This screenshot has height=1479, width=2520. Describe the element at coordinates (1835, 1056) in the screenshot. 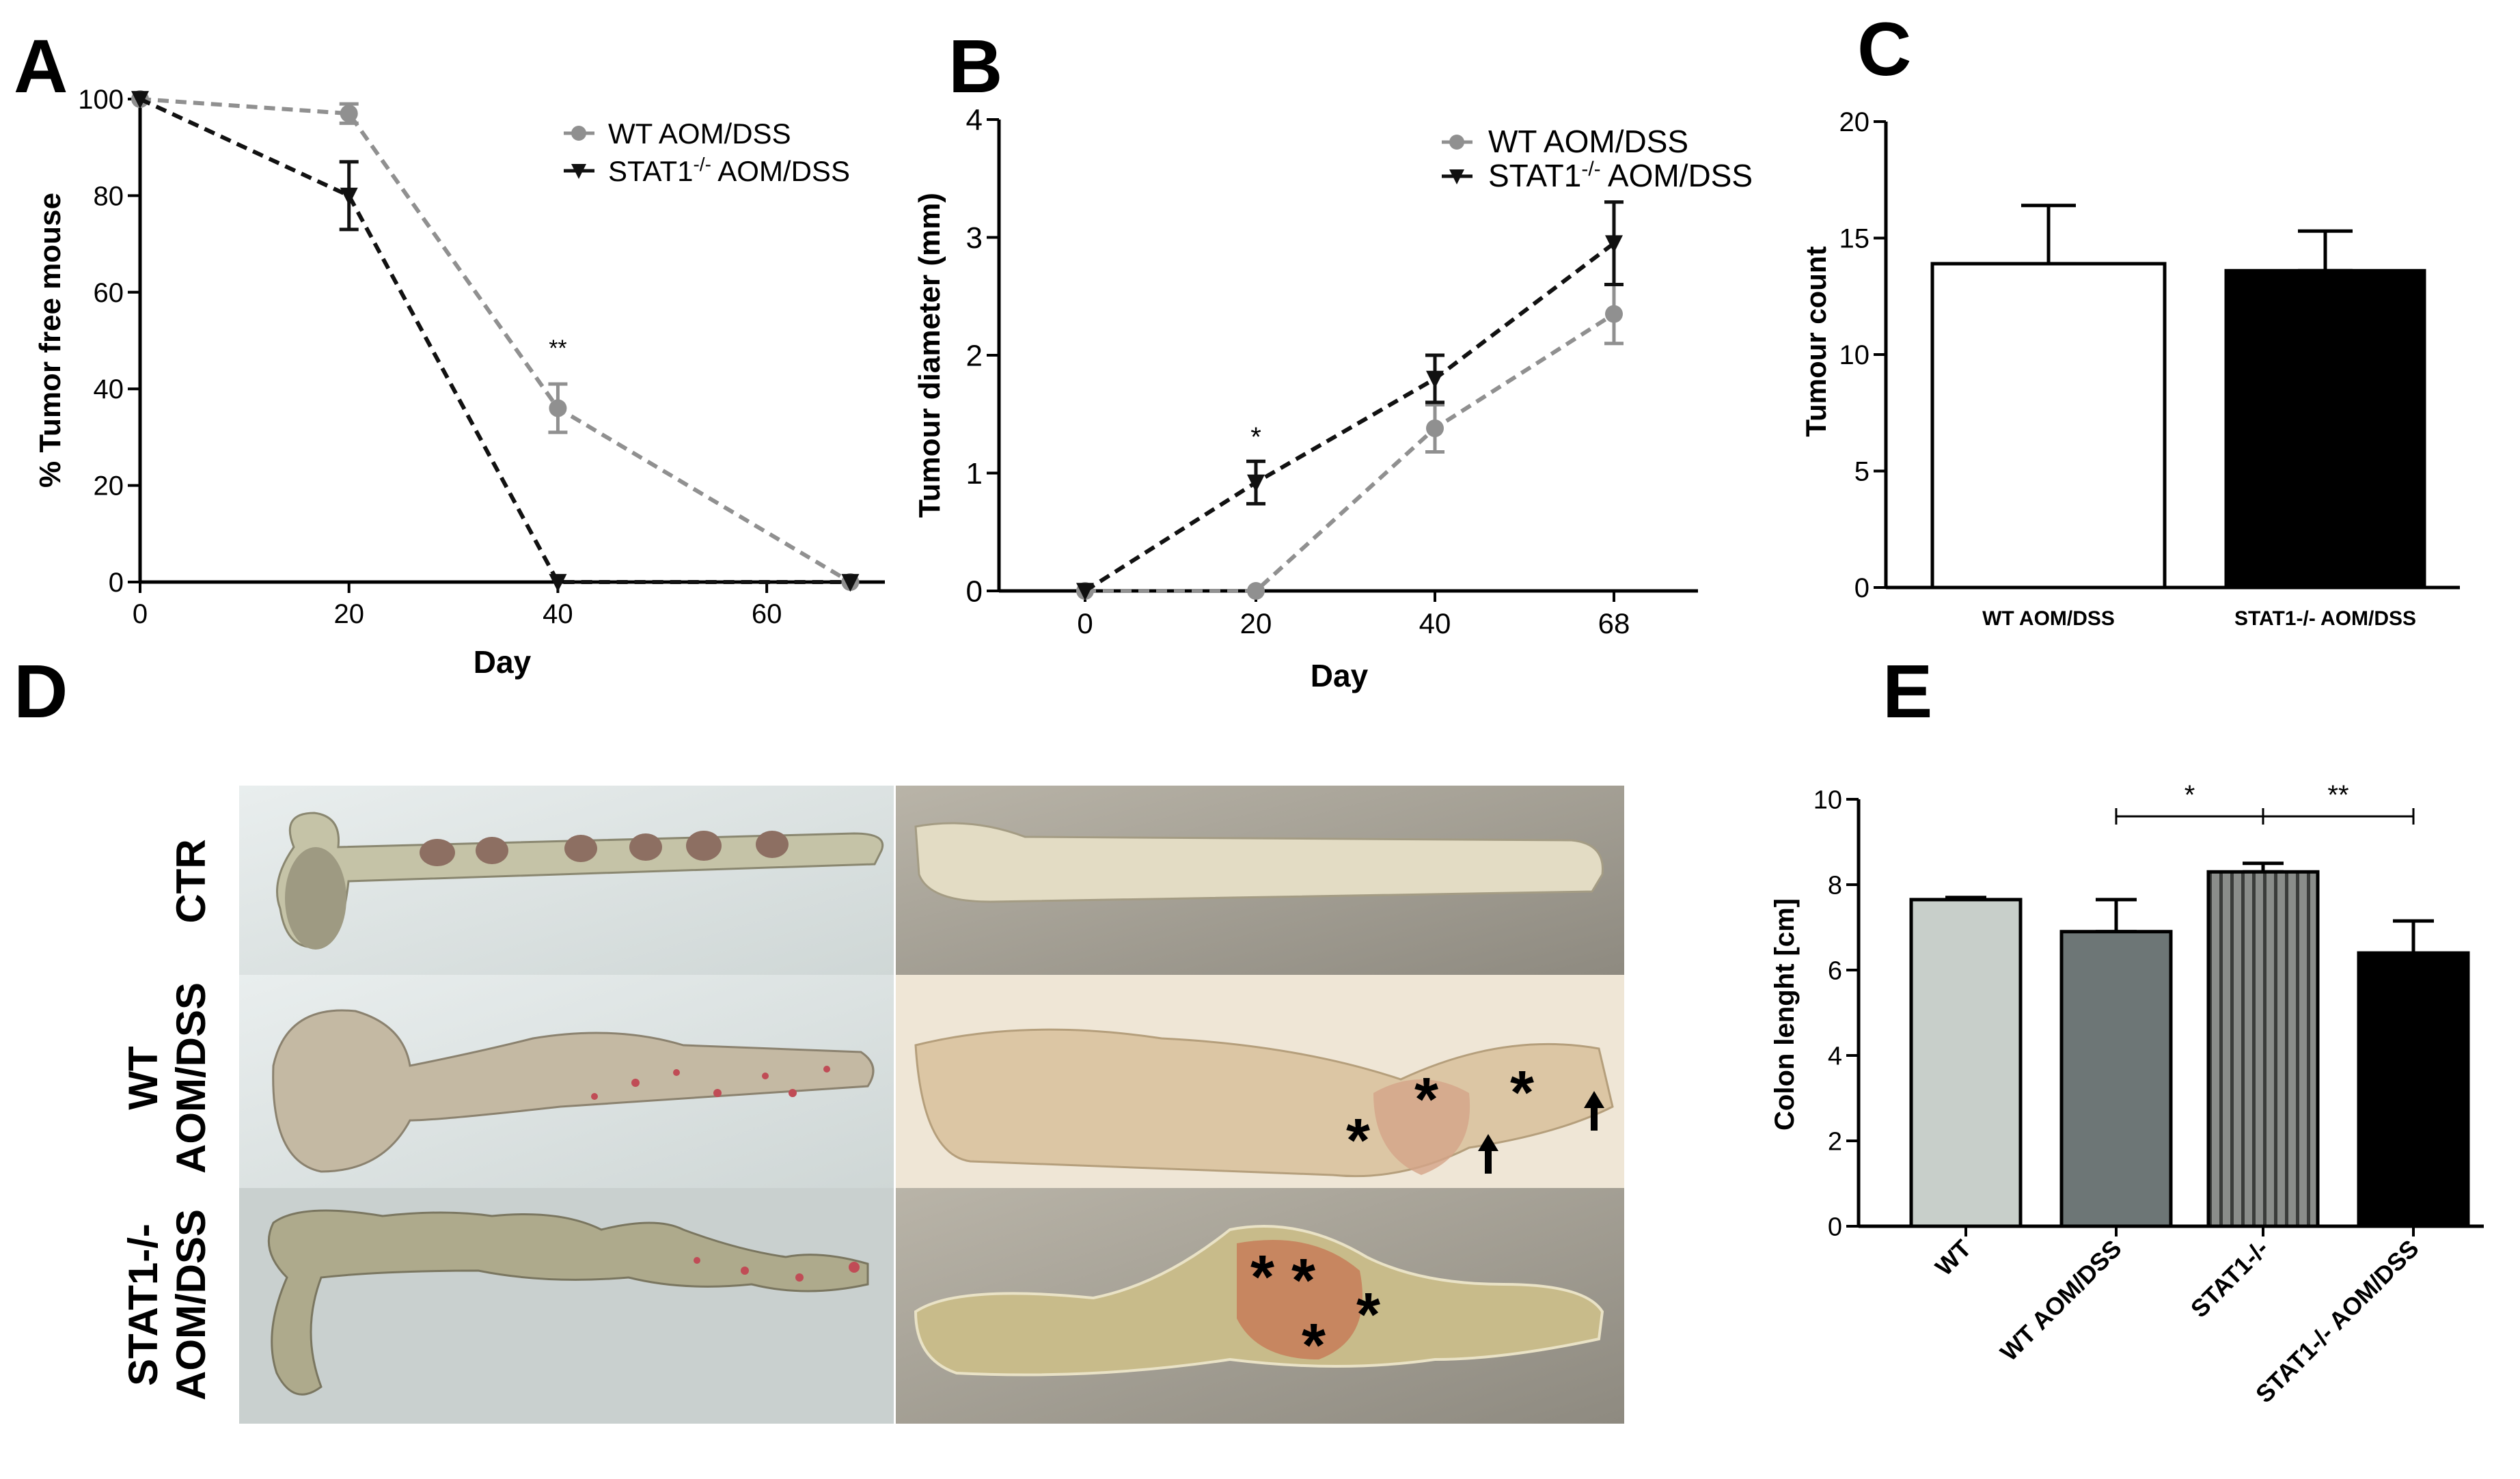

I see `chart-e-ytick-label: 4` at that location.